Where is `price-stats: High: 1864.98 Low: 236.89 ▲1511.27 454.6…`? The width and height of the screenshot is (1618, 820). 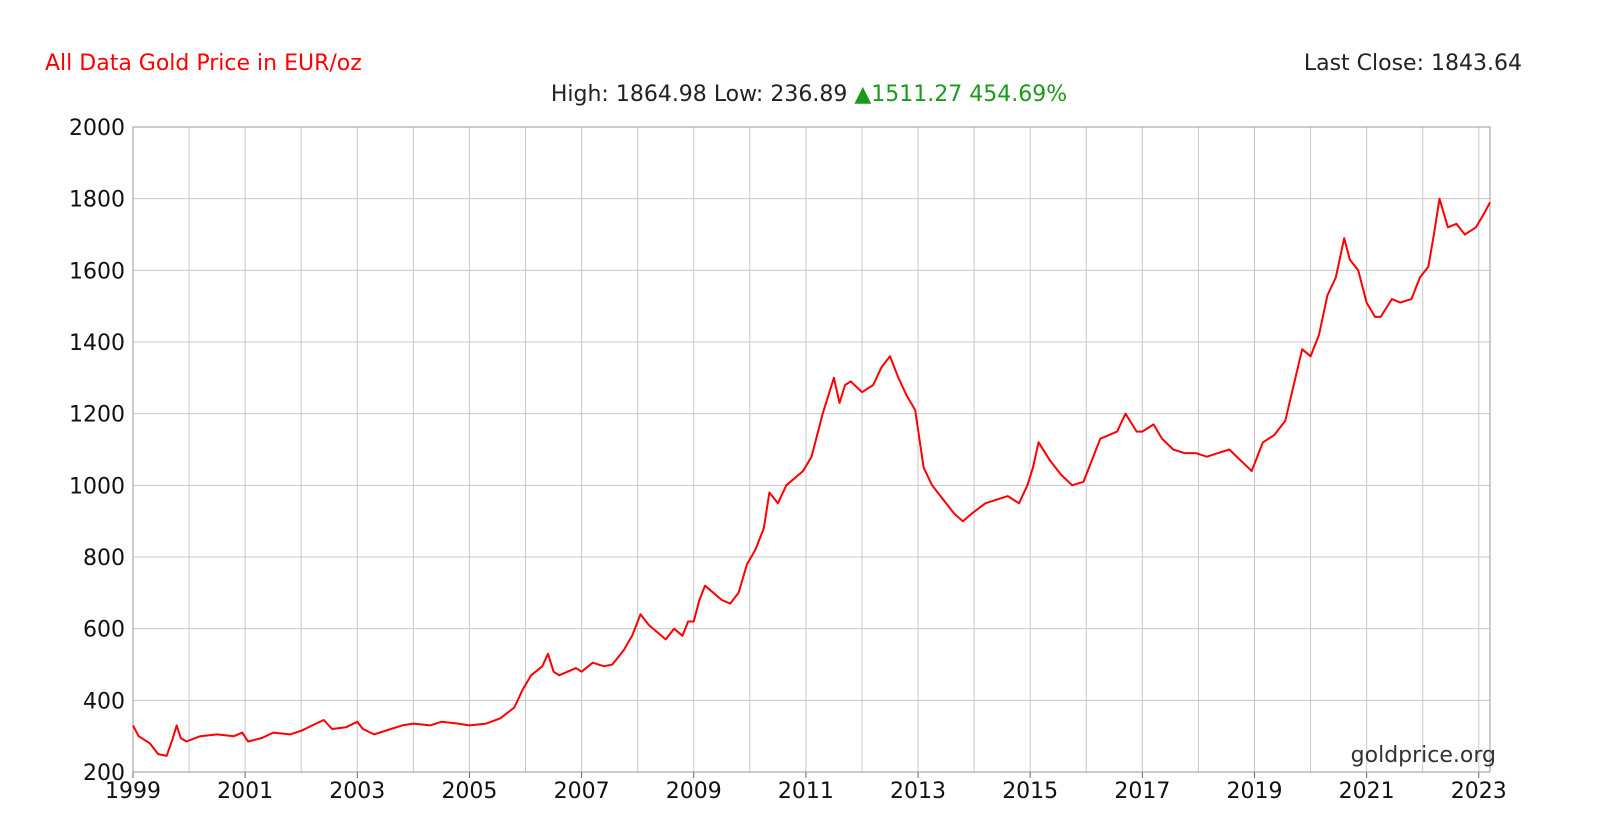 price-stats: High: 1864.98 Low: 236.89 ▲1511.27 454.6… is located at coordinates (809, 95).